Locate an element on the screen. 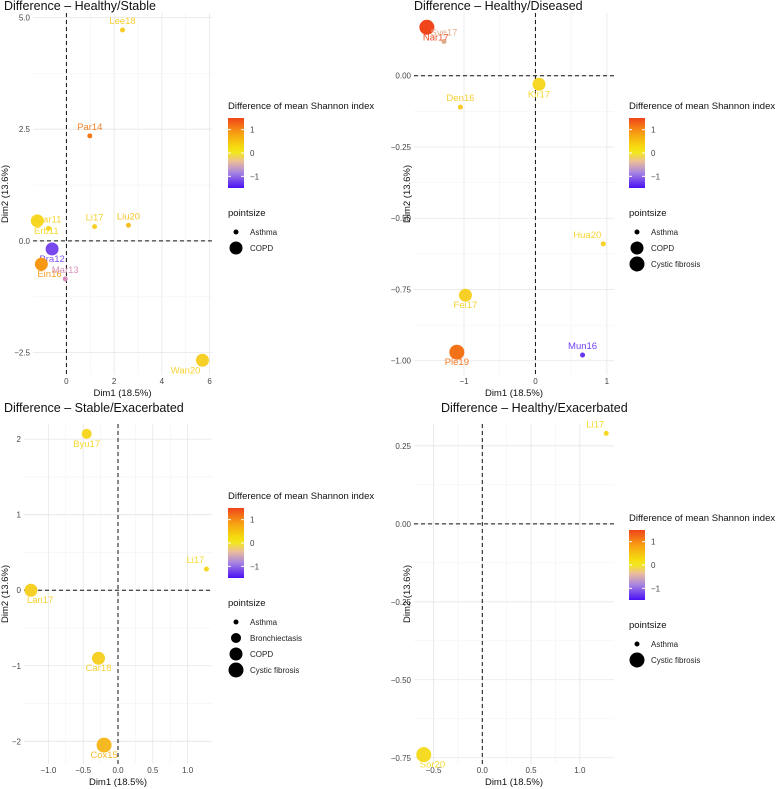  point-label: Gar11 is located at coordinates (49, 219).